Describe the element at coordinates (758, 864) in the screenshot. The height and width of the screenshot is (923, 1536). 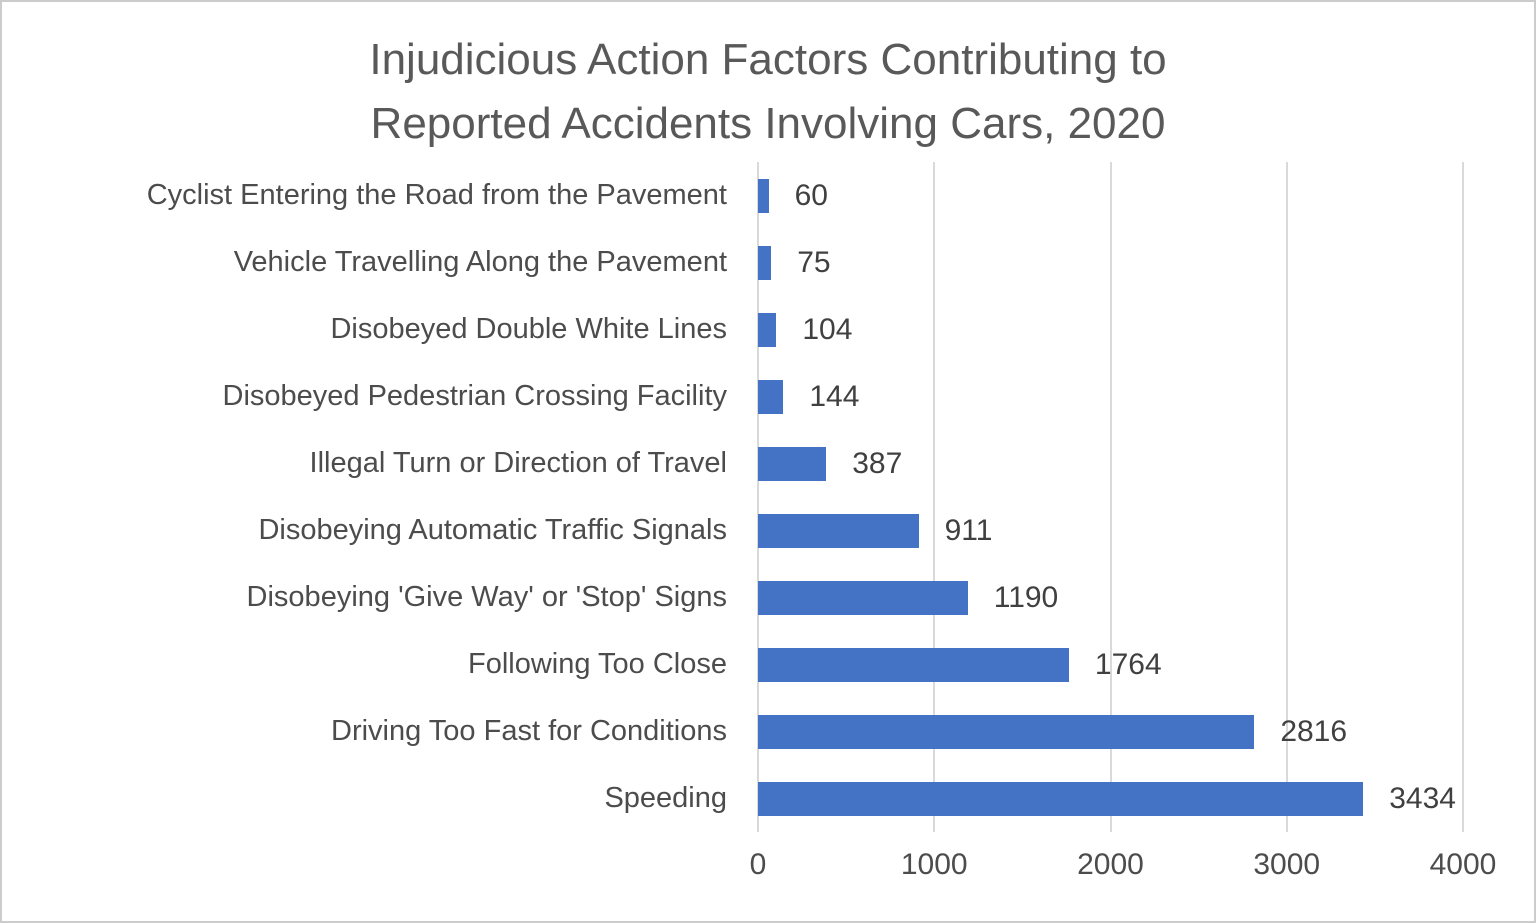
I see `x-tick-label: 0` at that location.